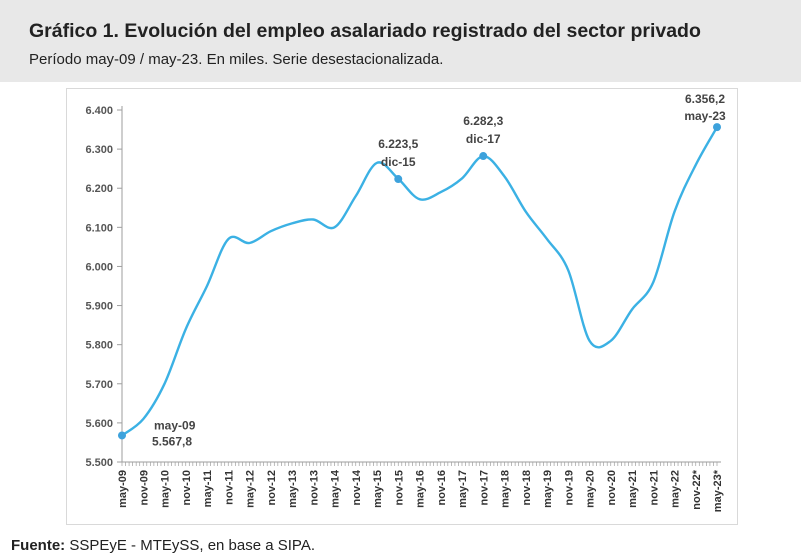 Image resolution: width=801 pixels, height=559 pixels. Describe the element at coordinates (99, 228) in the screenshot. I see `y-tick-label: 6.100` at that location.